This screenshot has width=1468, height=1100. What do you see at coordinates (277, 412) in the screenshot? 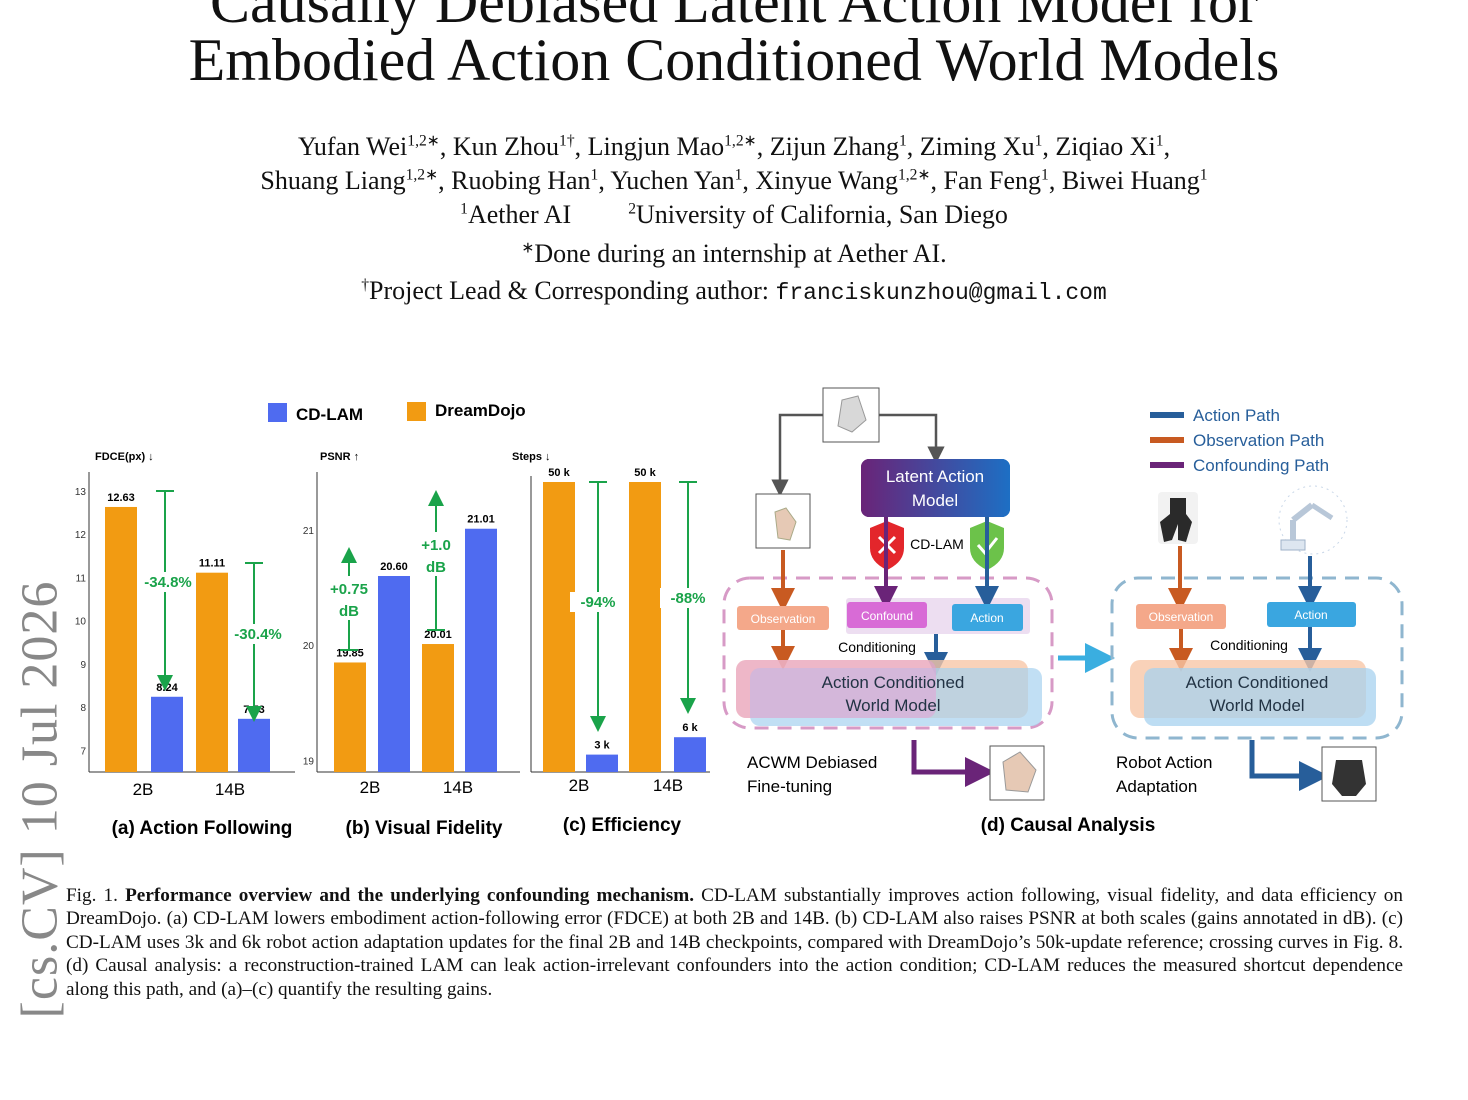
I see `legend-swatch-cdlam` at bounding box center [277, 412].